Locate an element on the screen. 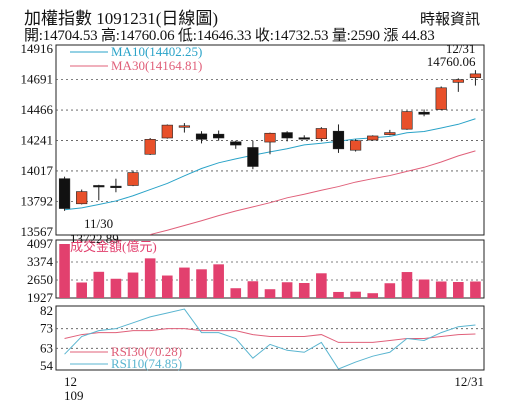 This screenshot has width=515, height=413. price-tick-label: 14241 is located at coordinates (37, 140).